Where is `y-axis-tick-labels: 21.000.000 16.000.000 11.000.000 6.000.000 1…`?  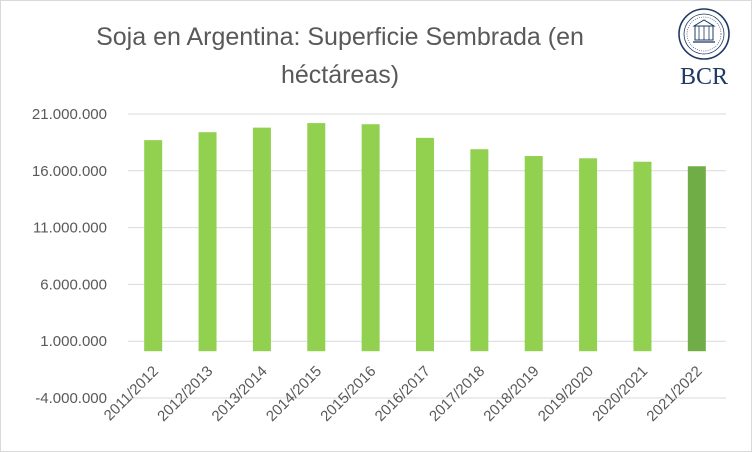
y-axis-tick-labels: 21.000.000 16.000.000 11.000.000 6.000.000 1… is located at coordinates (69, 256).